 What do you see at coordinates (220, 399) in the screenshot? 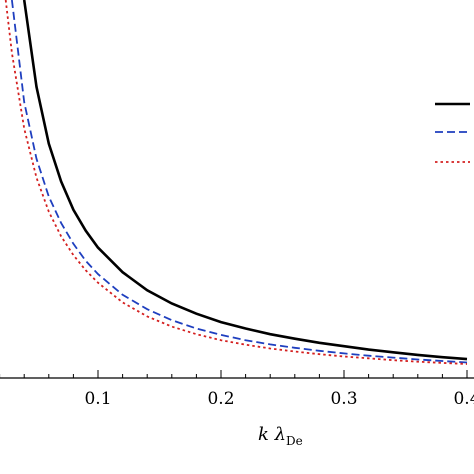
I see `x-tick-label: 0.2` at bounding box center [220, 399].